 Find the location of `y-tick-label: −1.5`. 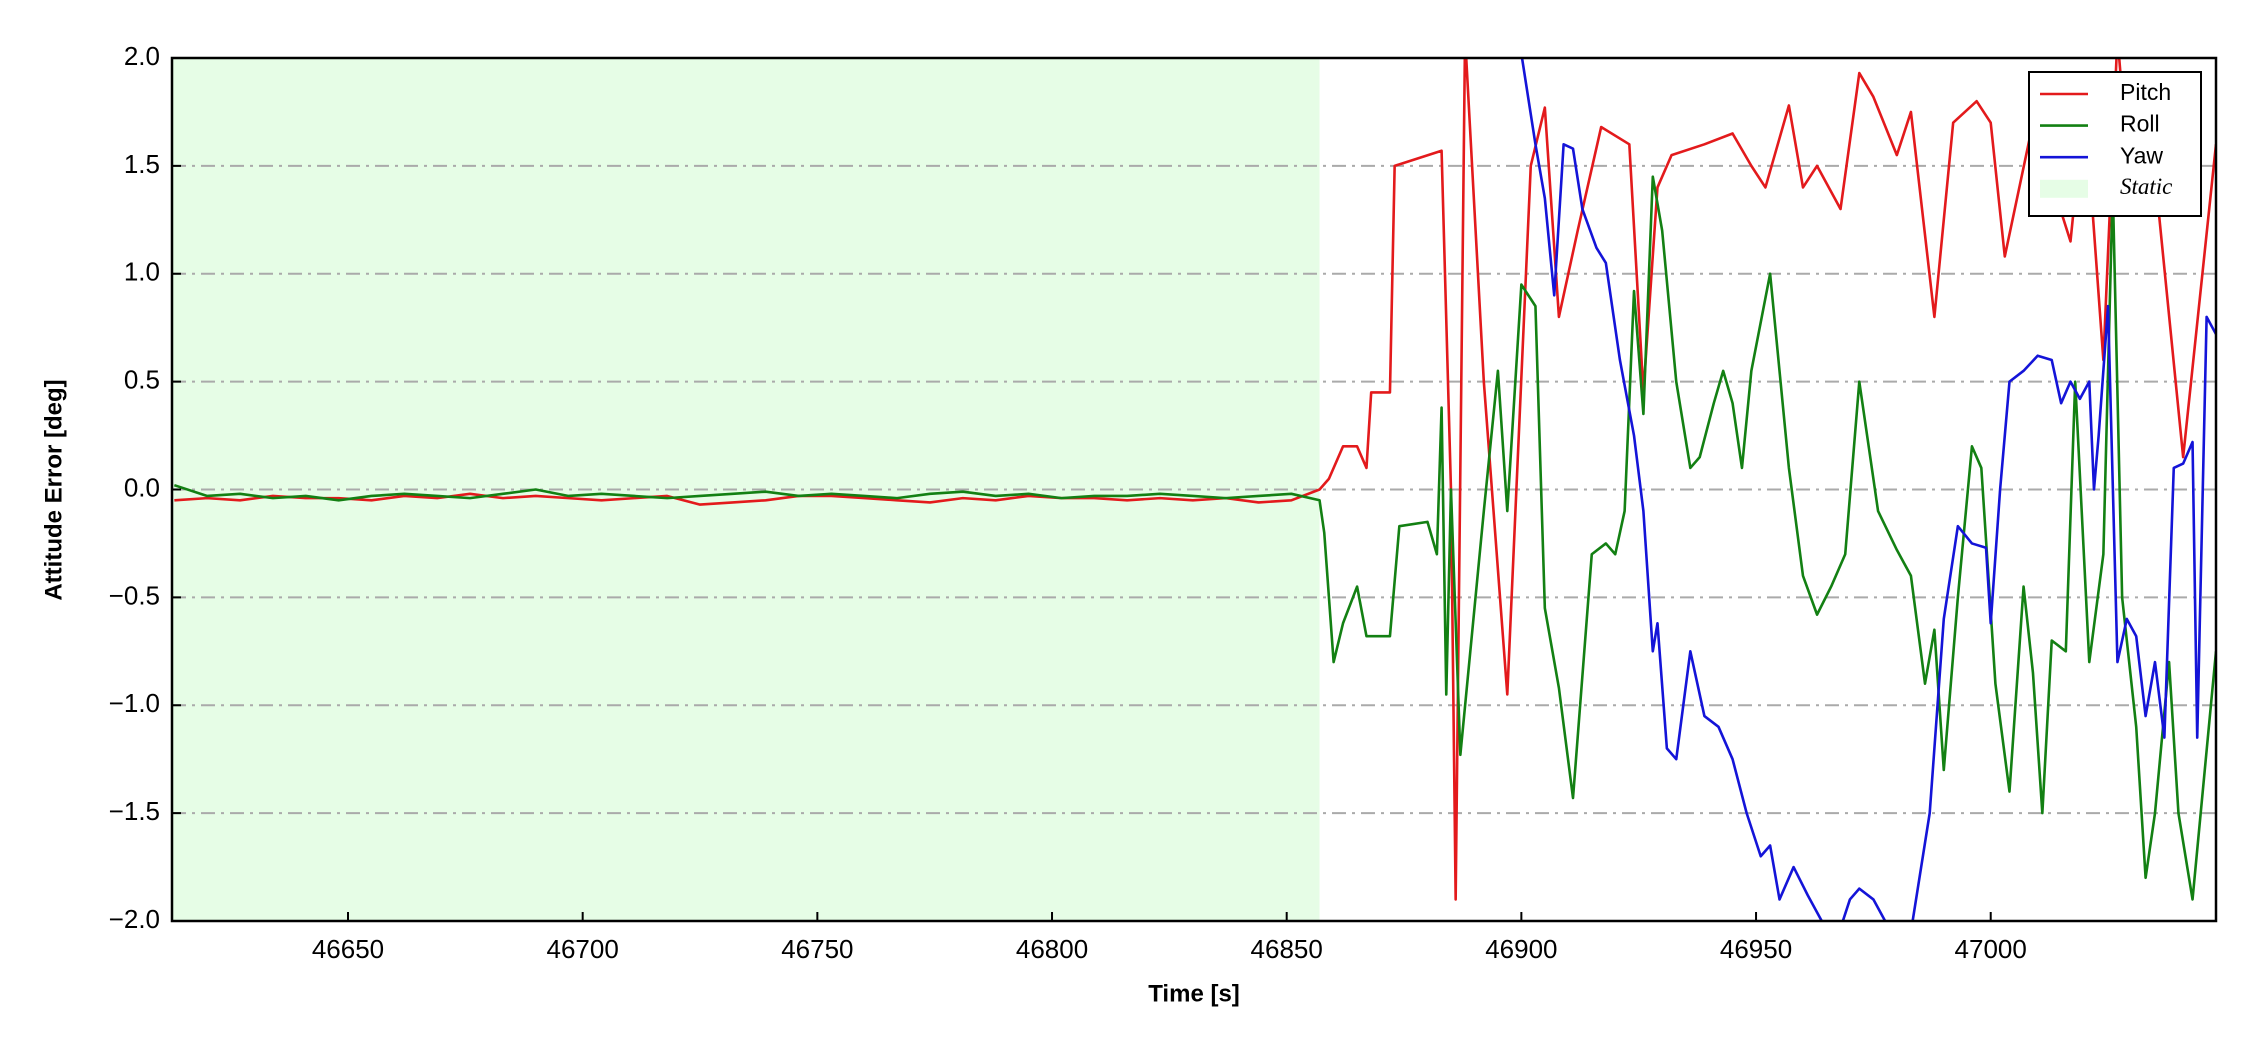

y-tick-label: −1.5 is located at coordinates (134, 811).